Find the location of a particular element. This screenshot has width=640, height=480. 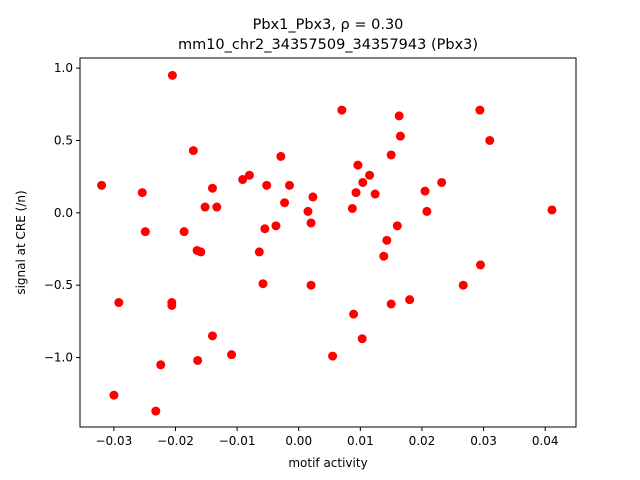

chart-title-line2: mm10_chr2_34357509_34357943 (Pbx3) is located at coordinates (328, 45).